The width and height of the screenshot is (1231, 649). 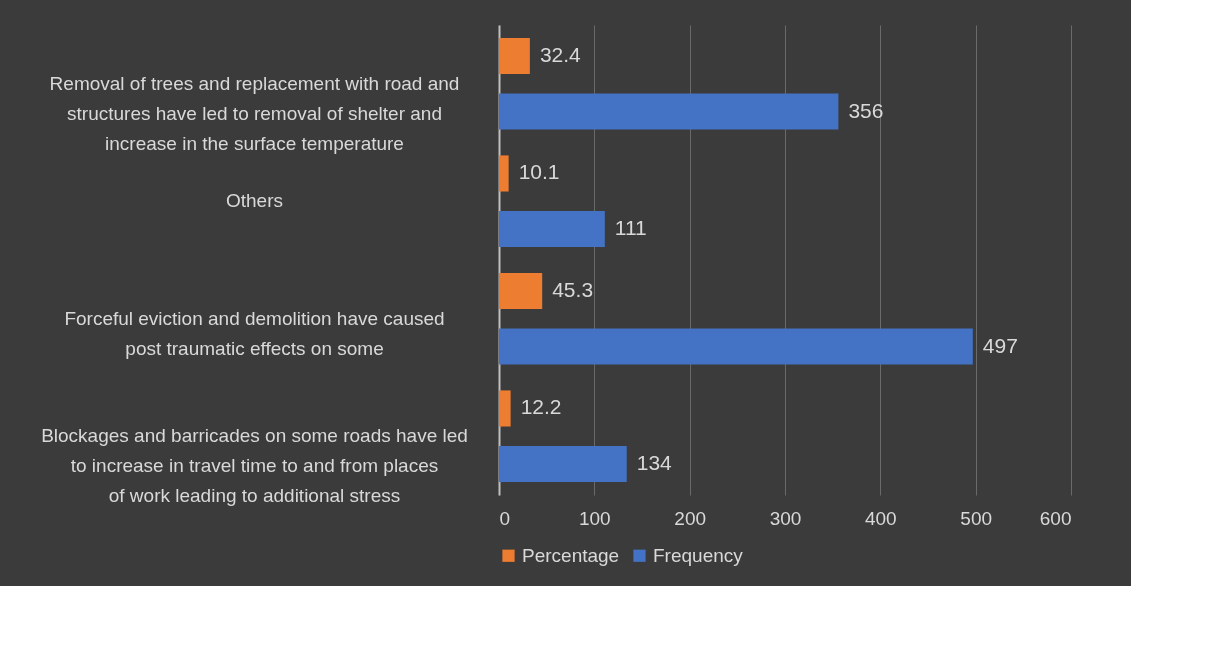 What do you see at coordinates (539, 172) in the screenshot?
I see `data-label: 10.1` at bounding box center [539, 172].